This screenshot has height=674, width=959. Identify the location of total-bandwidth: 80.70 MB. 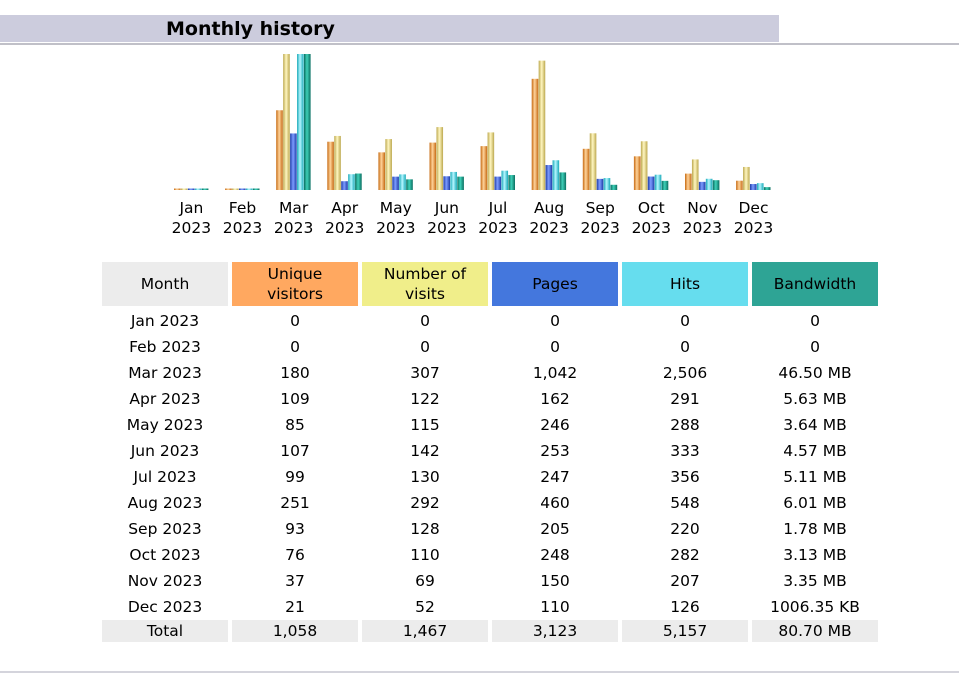
(815, 631).